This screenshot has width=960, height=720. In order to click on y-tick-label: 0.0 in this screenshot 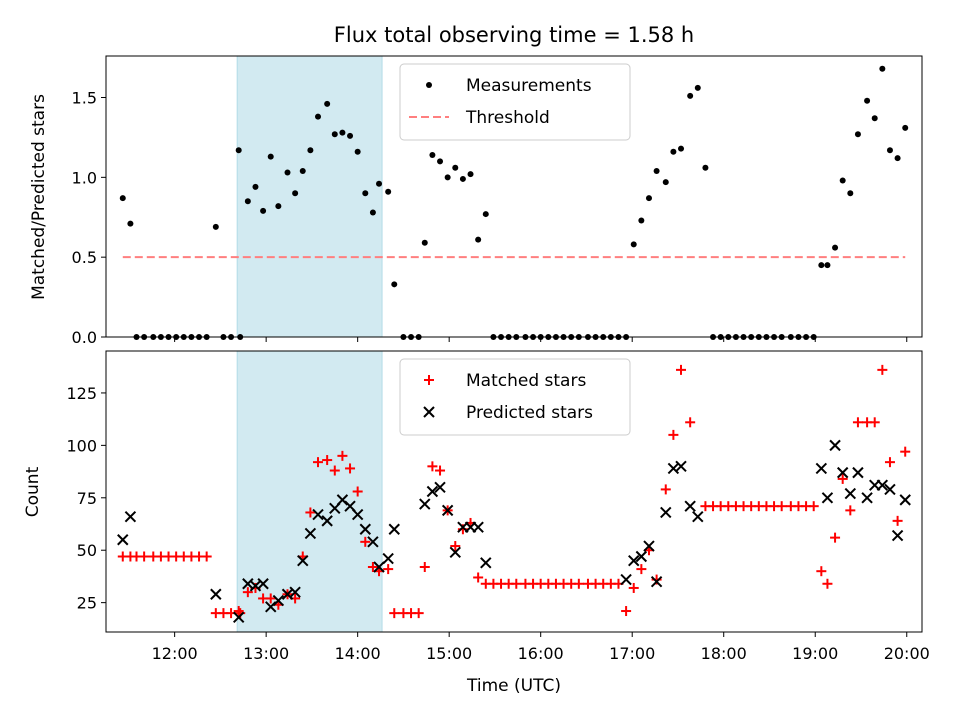, I will do `click(84, 337)`.